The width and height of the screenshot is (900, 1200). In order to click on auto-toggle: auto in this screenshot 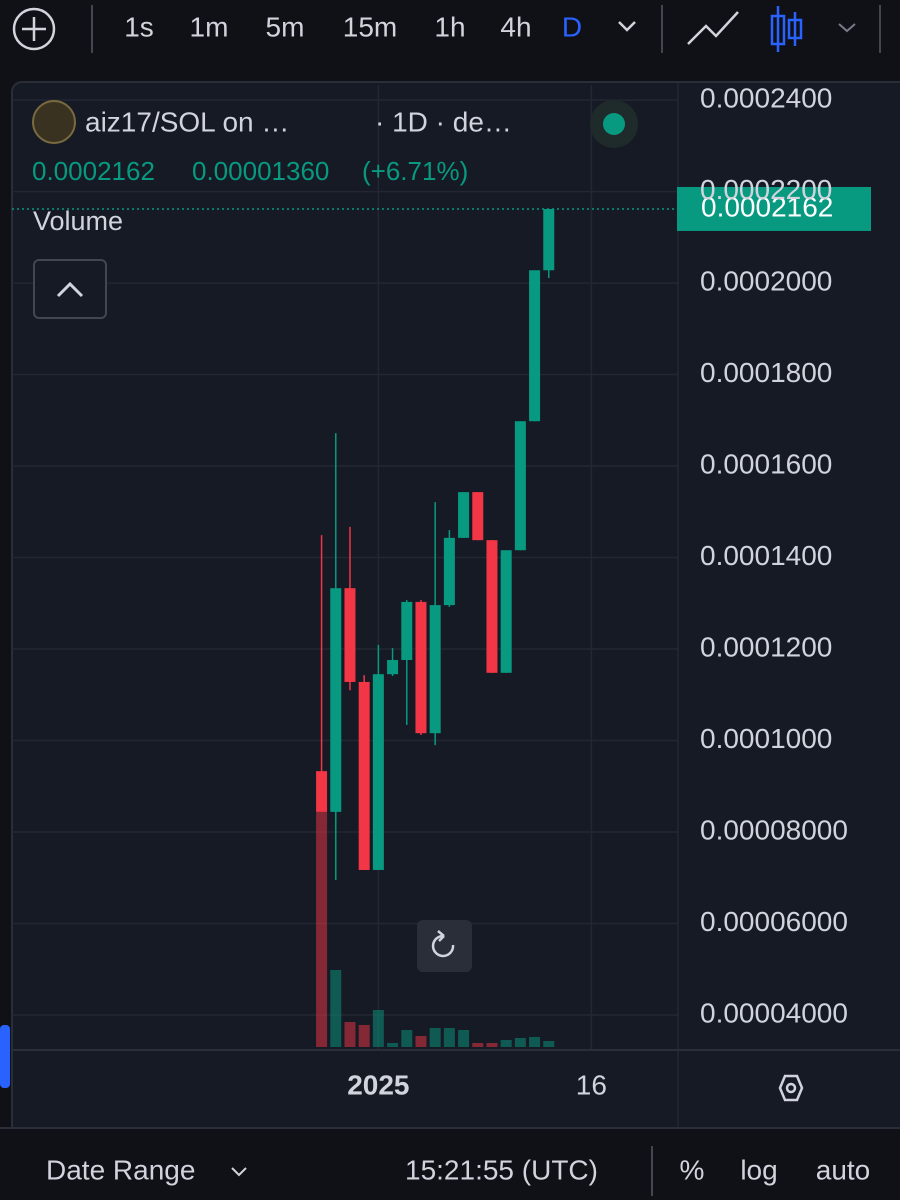, I will do `click(843, 1169)`.